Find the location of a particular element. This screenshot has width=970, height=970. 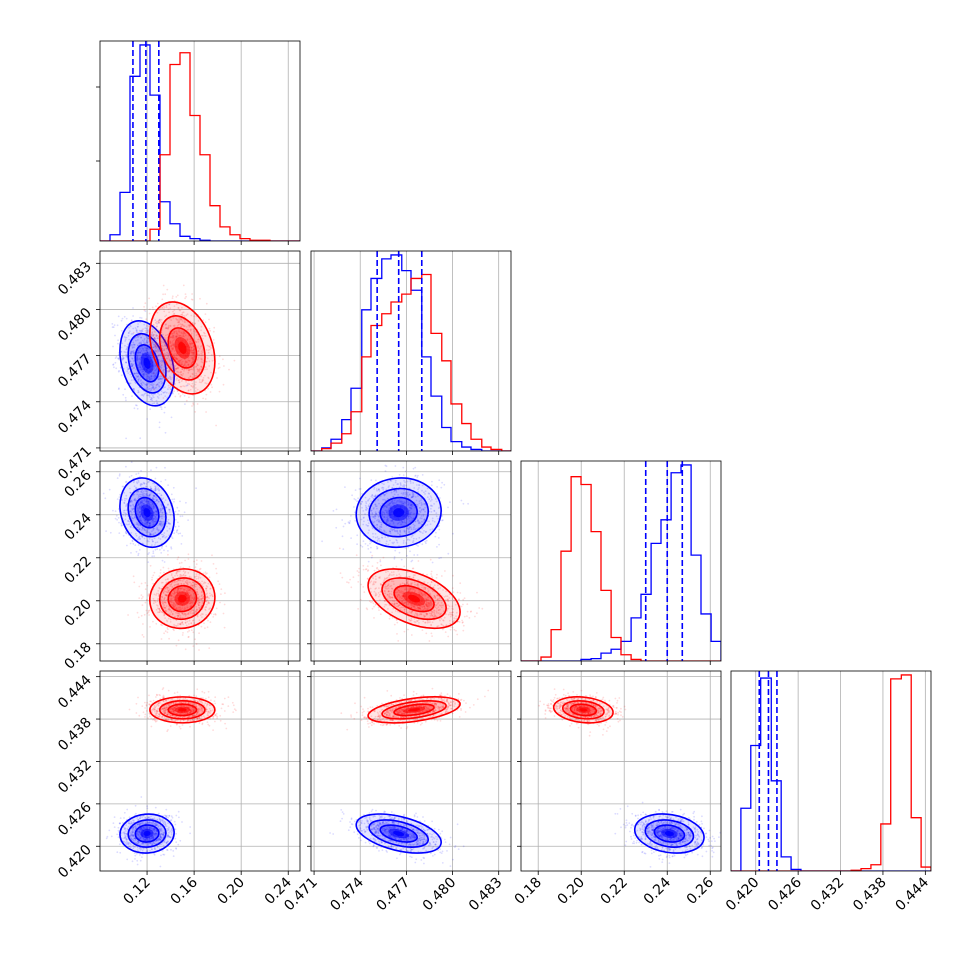

x-tick-label: 0.438 is located at coordinates (870, 895).